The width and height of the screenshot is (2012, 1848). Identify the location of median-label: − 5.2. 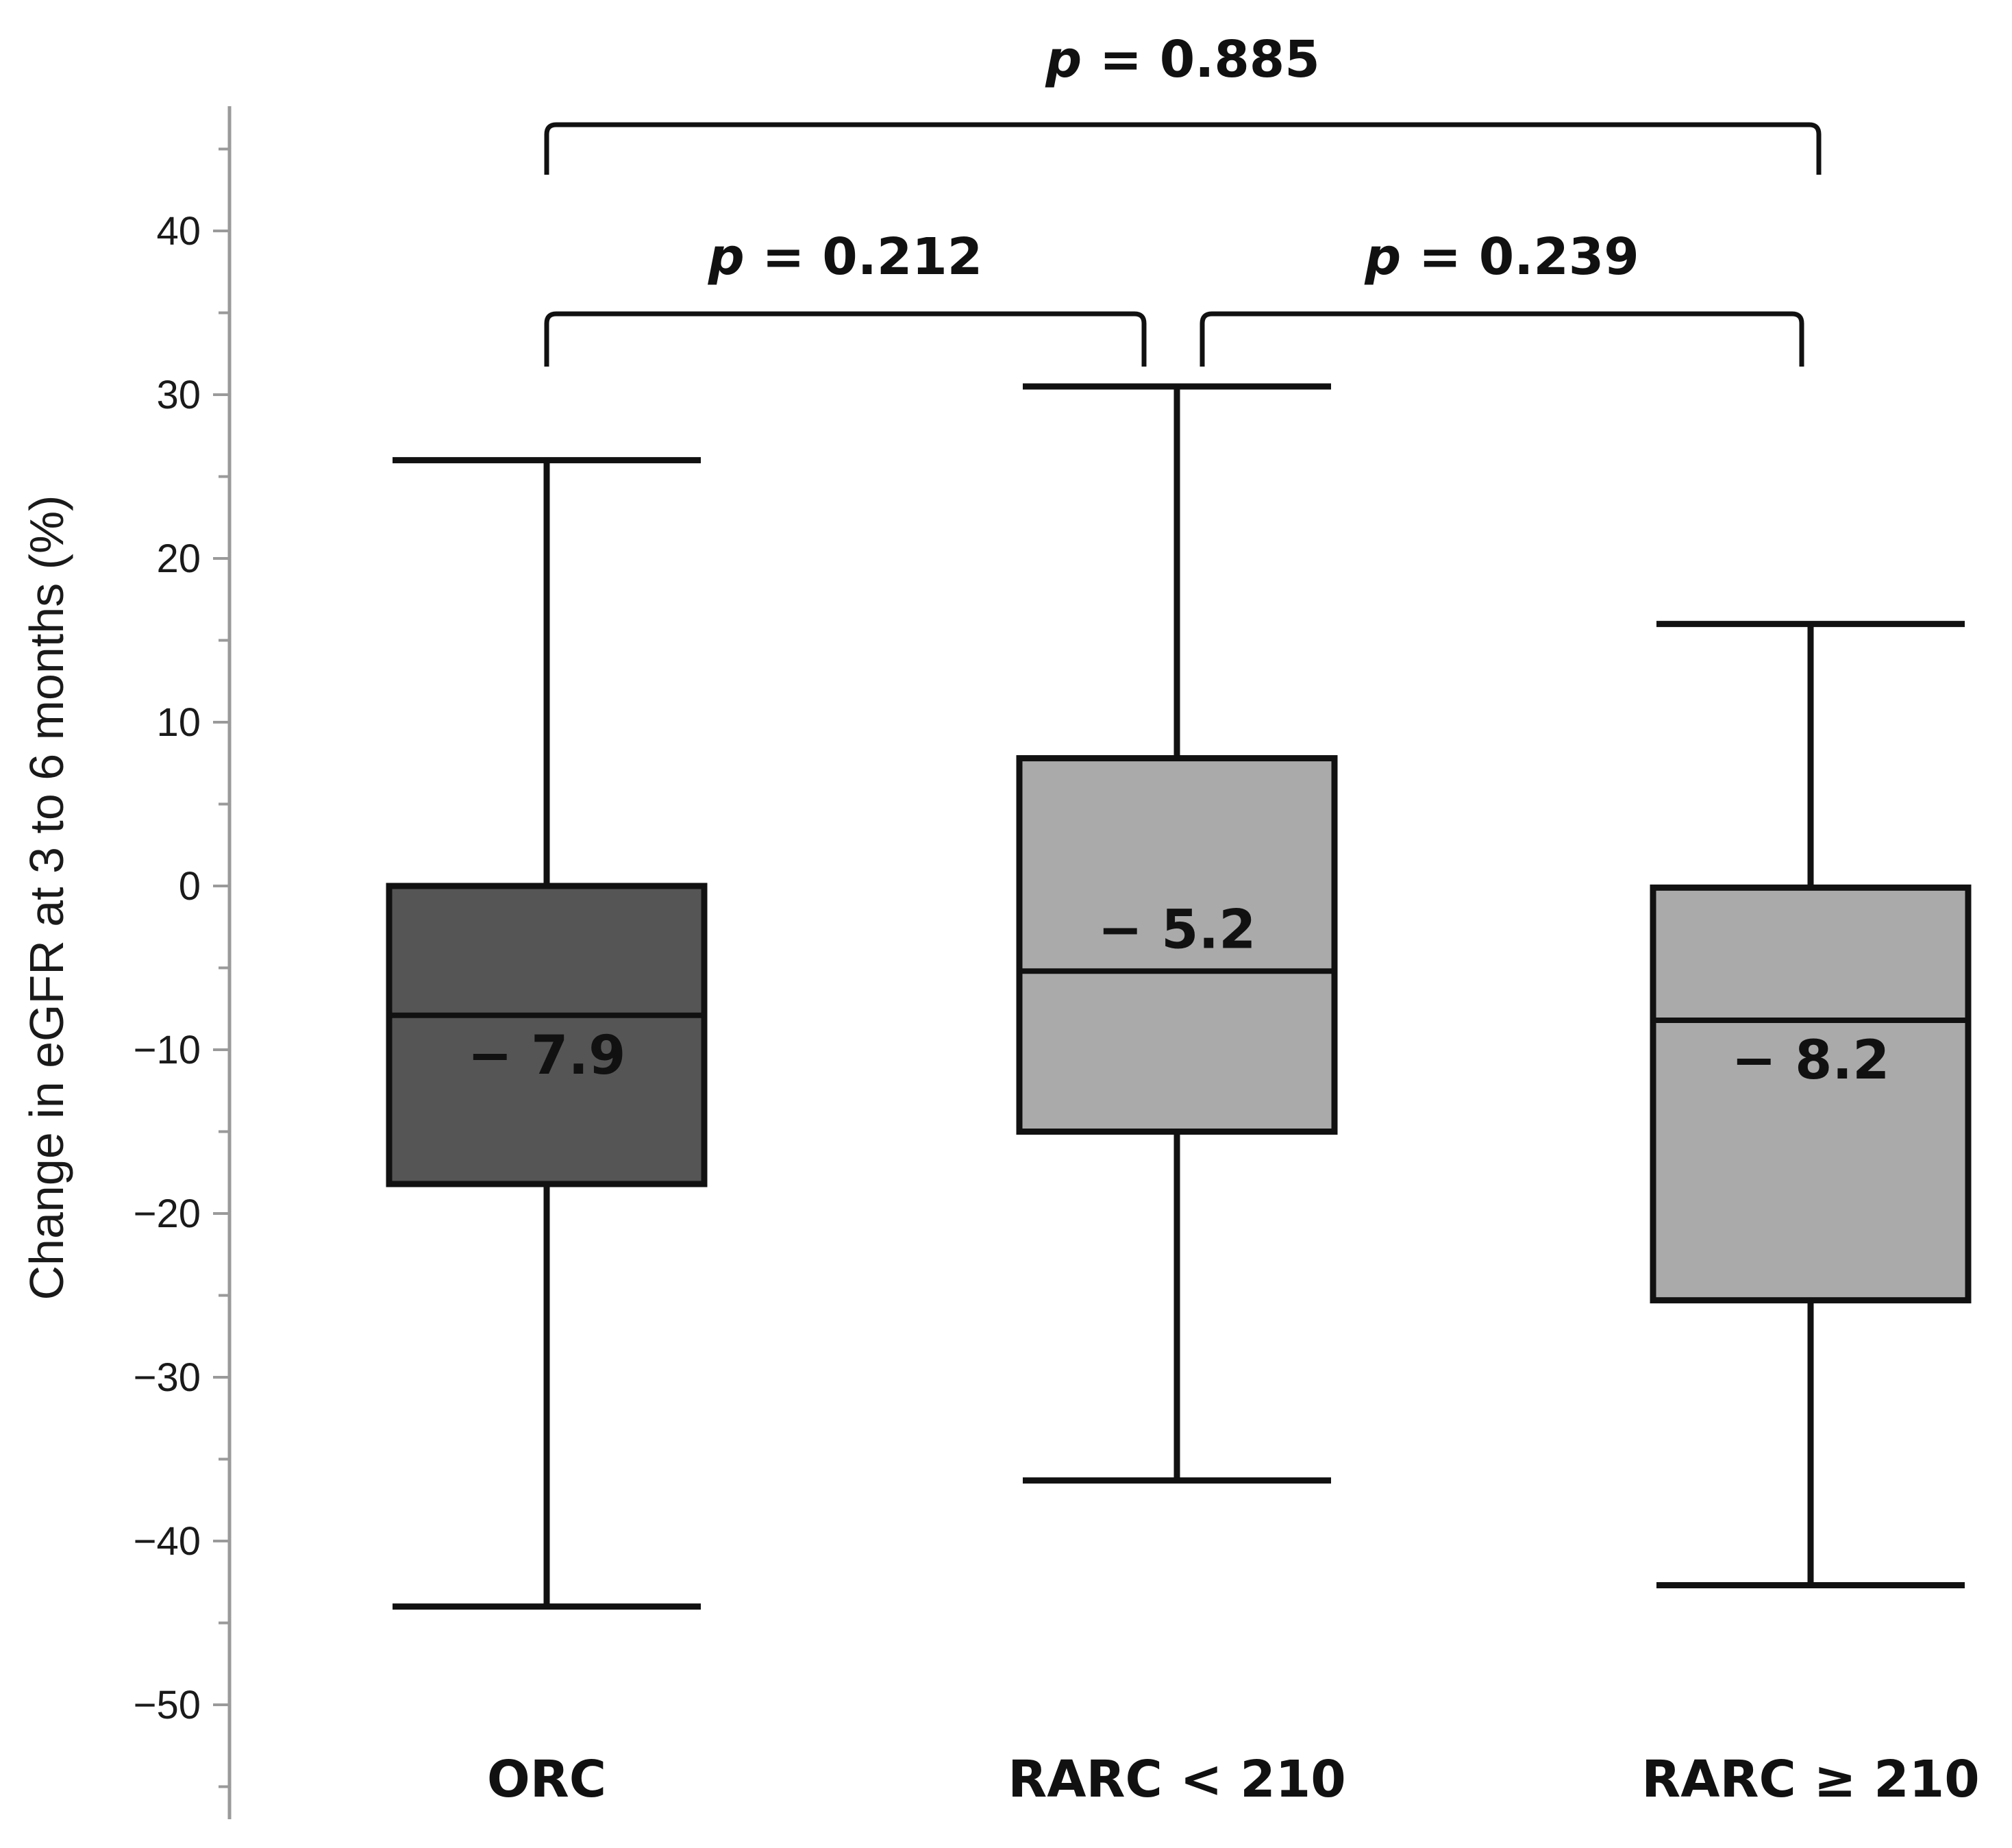
(1177, 930).